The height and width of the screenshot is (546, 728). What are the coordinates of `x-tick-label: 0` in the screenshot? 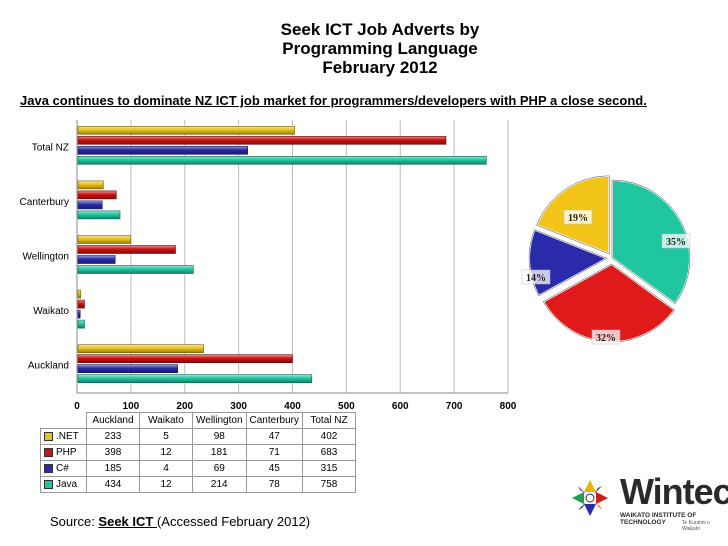 It's located at (77, 406).